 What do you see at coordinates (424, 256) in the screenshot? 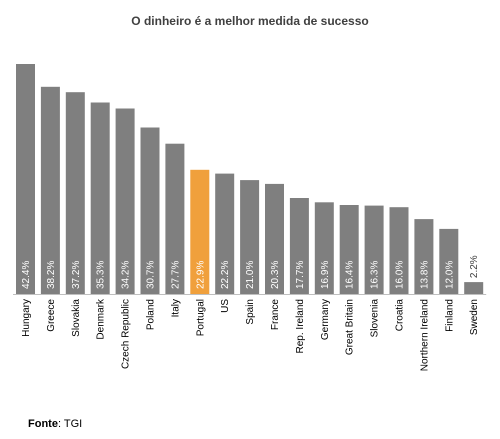
I see `bar-northern-ireland` at bounding box center [424, 256].